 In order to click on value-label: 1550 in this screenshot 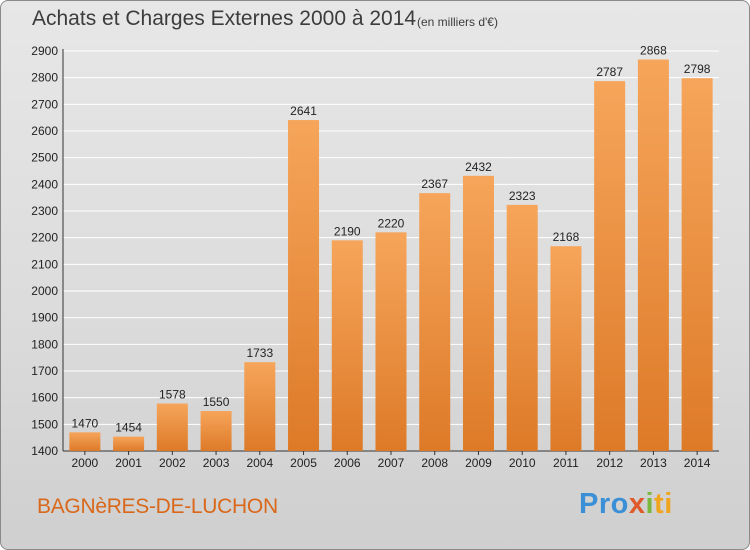, I will do `click(216, 402)`.